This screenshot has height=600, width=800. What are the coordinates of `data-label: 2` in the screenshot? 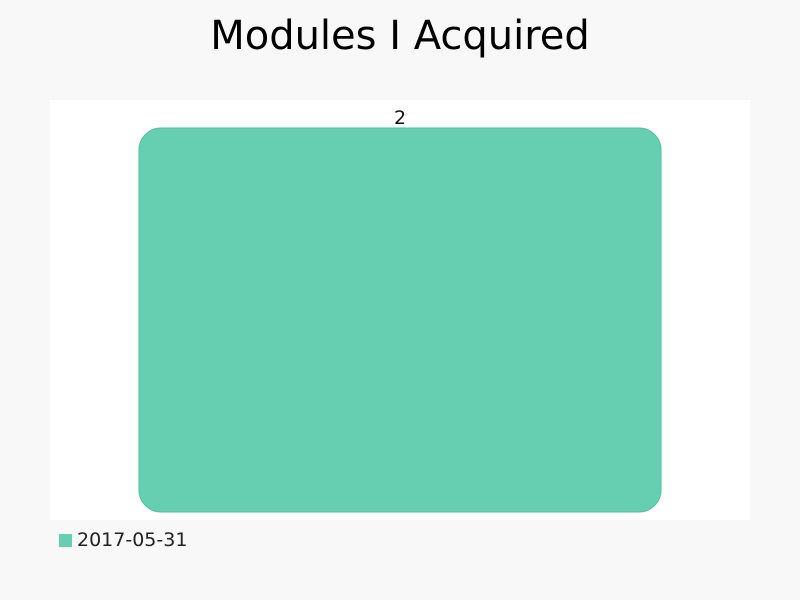 It's located at (400, 118).